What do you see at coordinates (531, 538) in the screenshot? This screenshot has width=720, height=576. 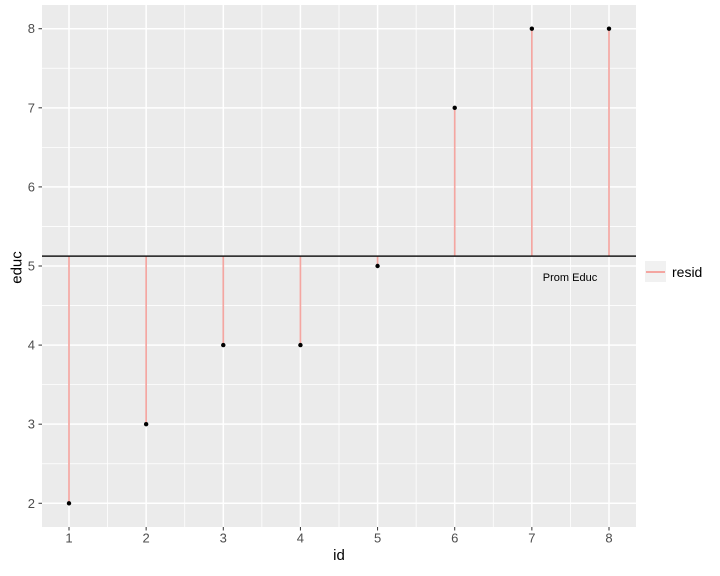 I see `x-tick-label: 7` at bounding box center [531, 538].